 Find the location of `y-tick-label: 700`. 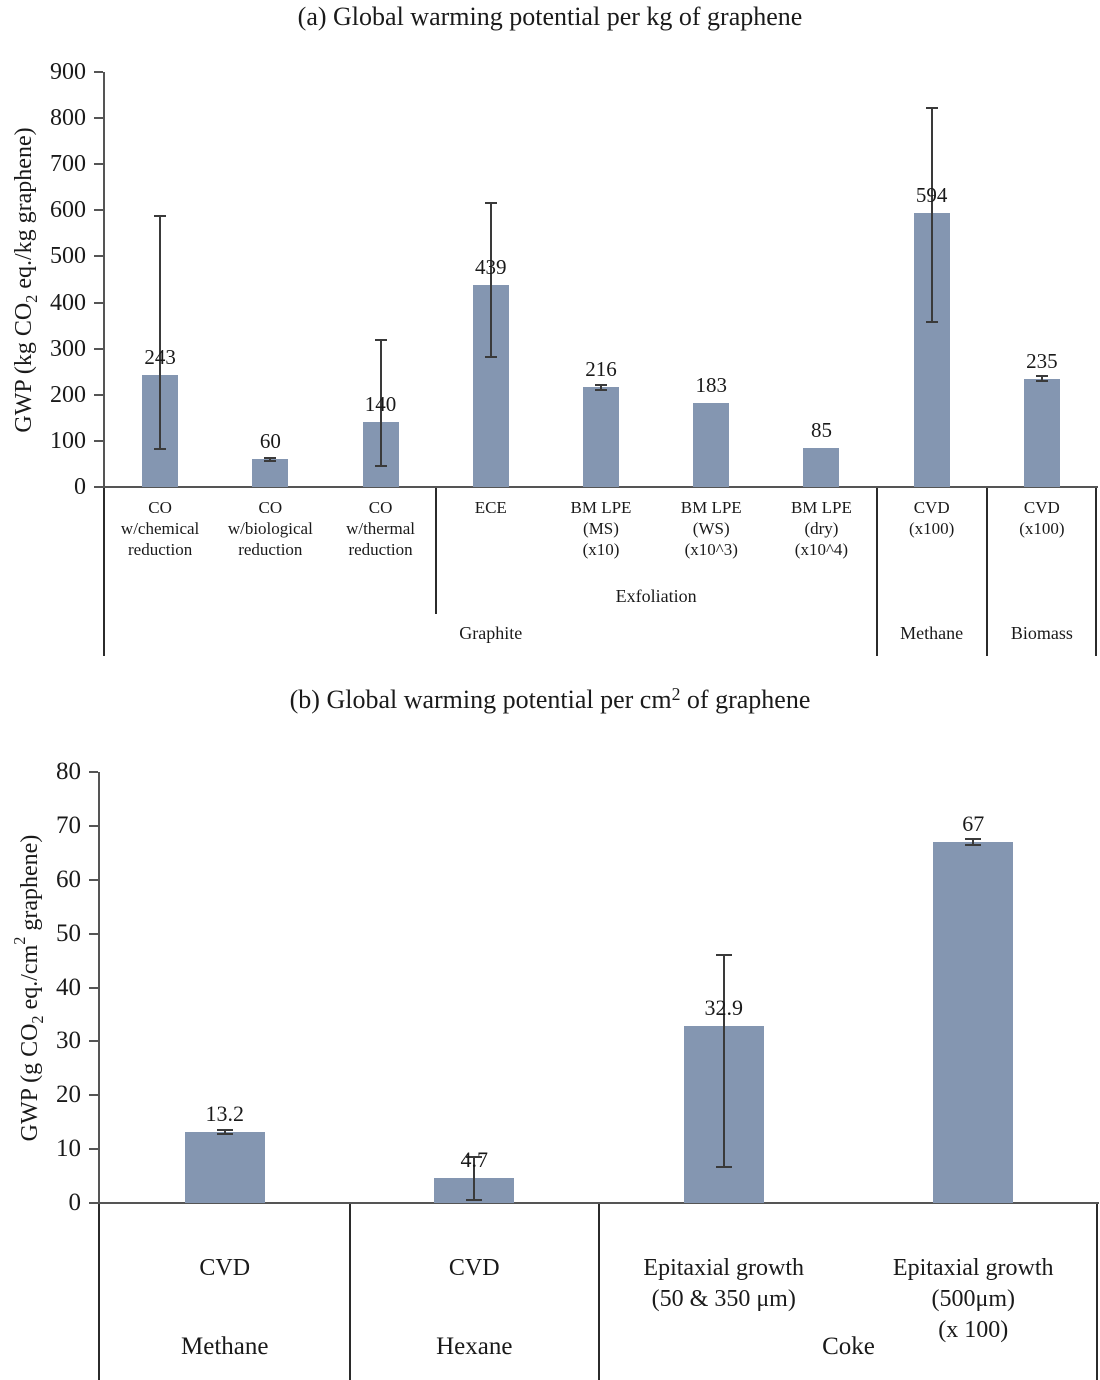

y-tick-label: 700 is located at coordinates (68, 164).